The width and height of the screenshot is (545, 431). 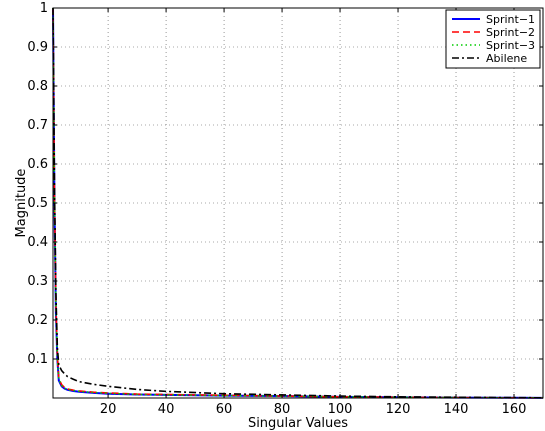 What do you see at coordinates (398, 409) in the screenshot?
I see `x-tick-label: 120` at bounding box center [398, 409].